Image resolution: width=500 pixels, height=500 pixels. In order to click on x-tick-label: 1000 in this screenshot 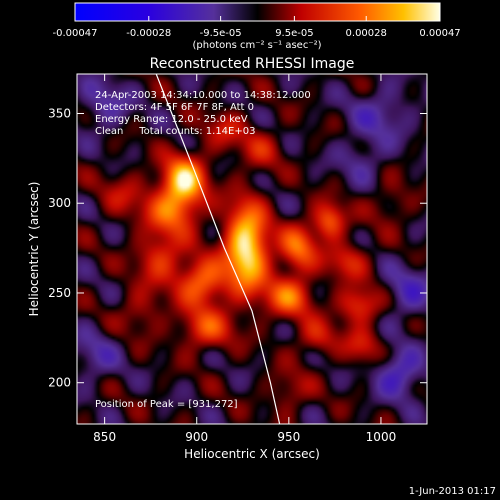, I will do `click(381, 437)`.